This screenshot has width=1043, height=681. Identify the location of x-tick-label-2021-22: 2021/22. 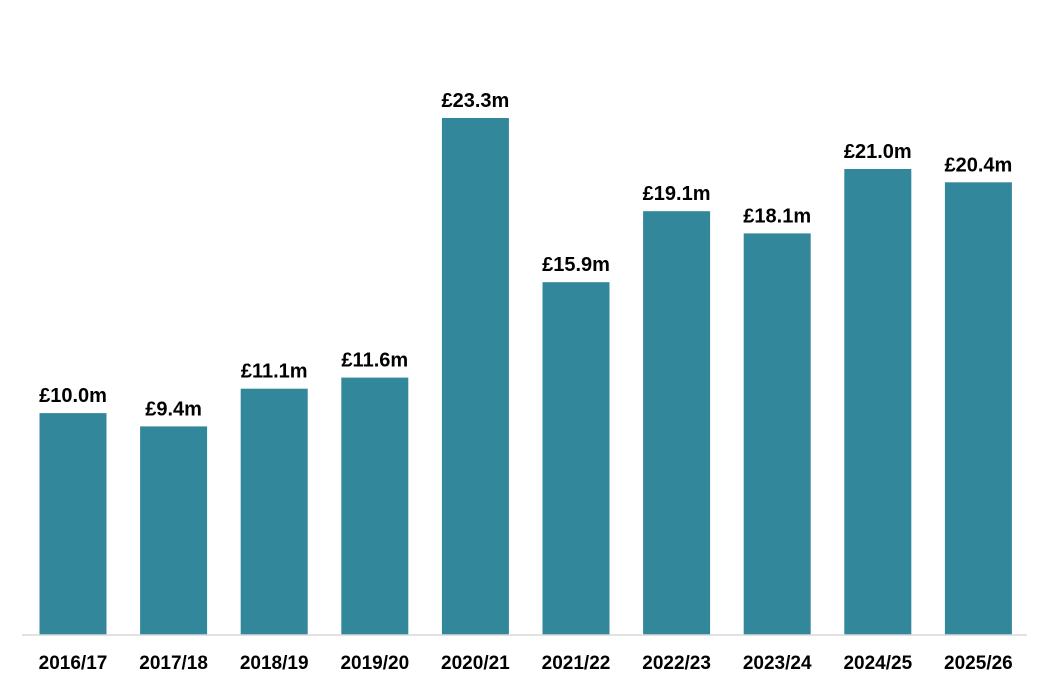
(576, 663).